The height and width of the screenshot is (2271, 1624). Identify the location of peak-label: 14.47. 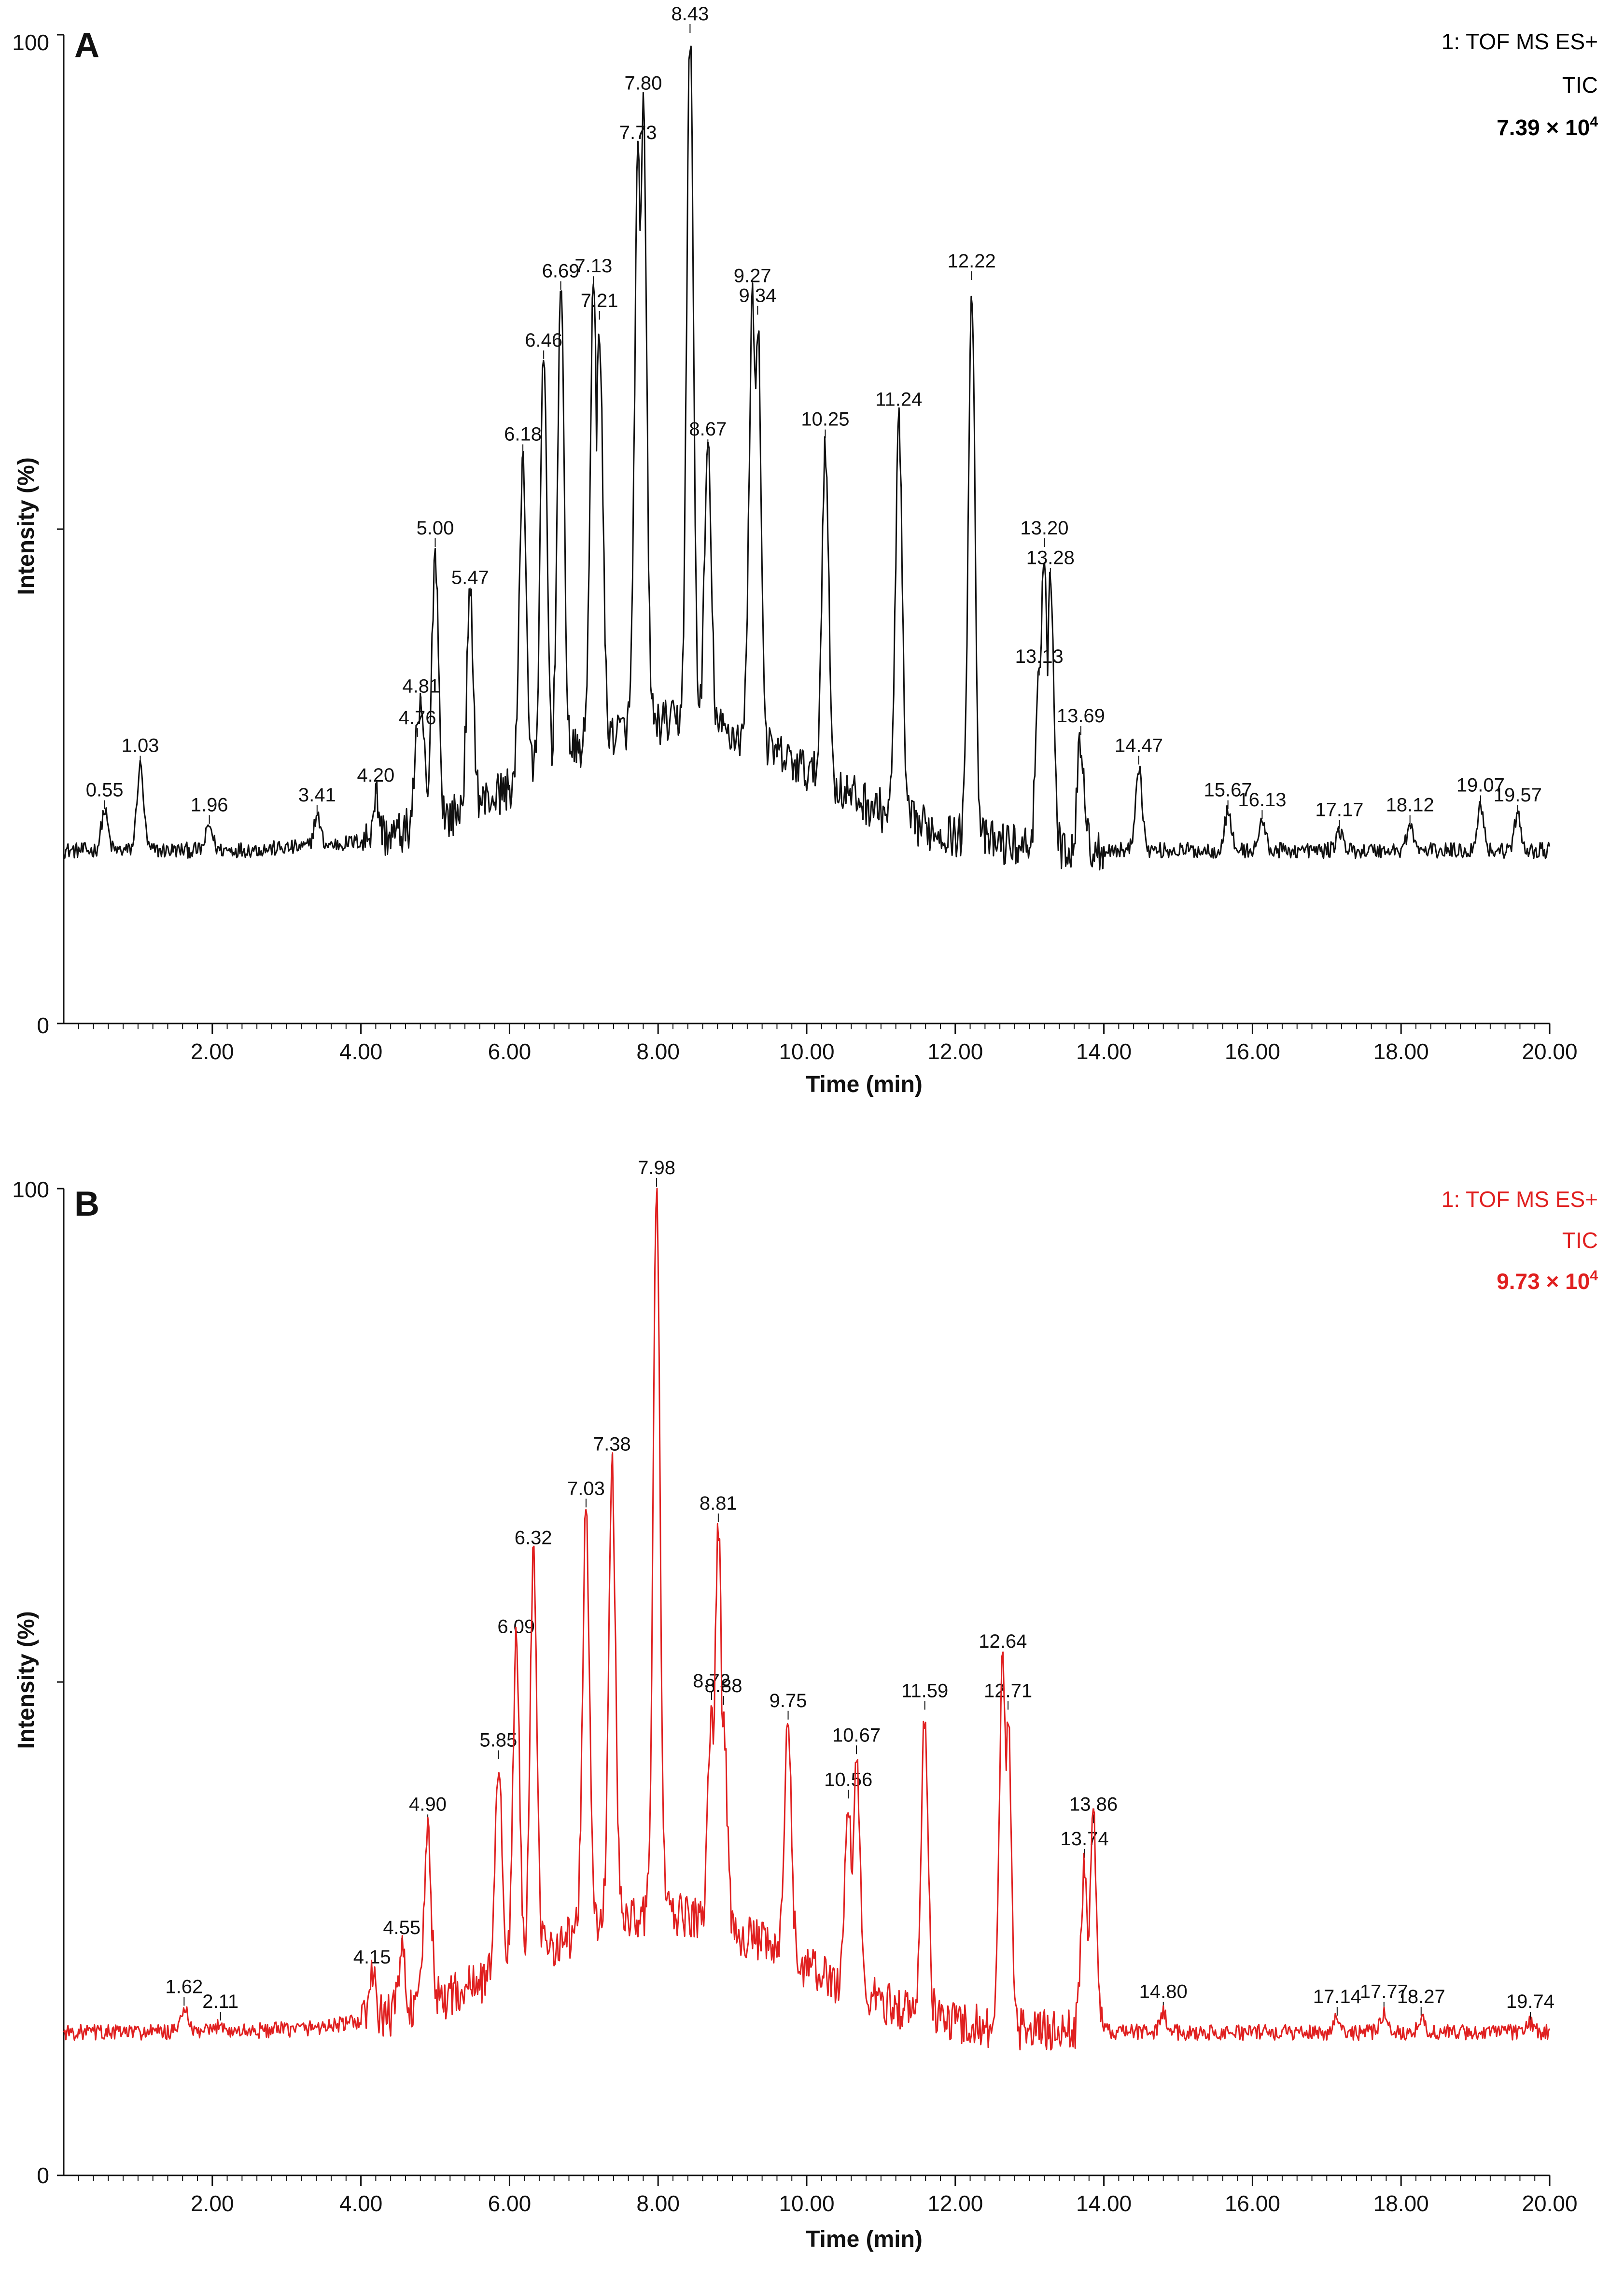
(1139, 746).